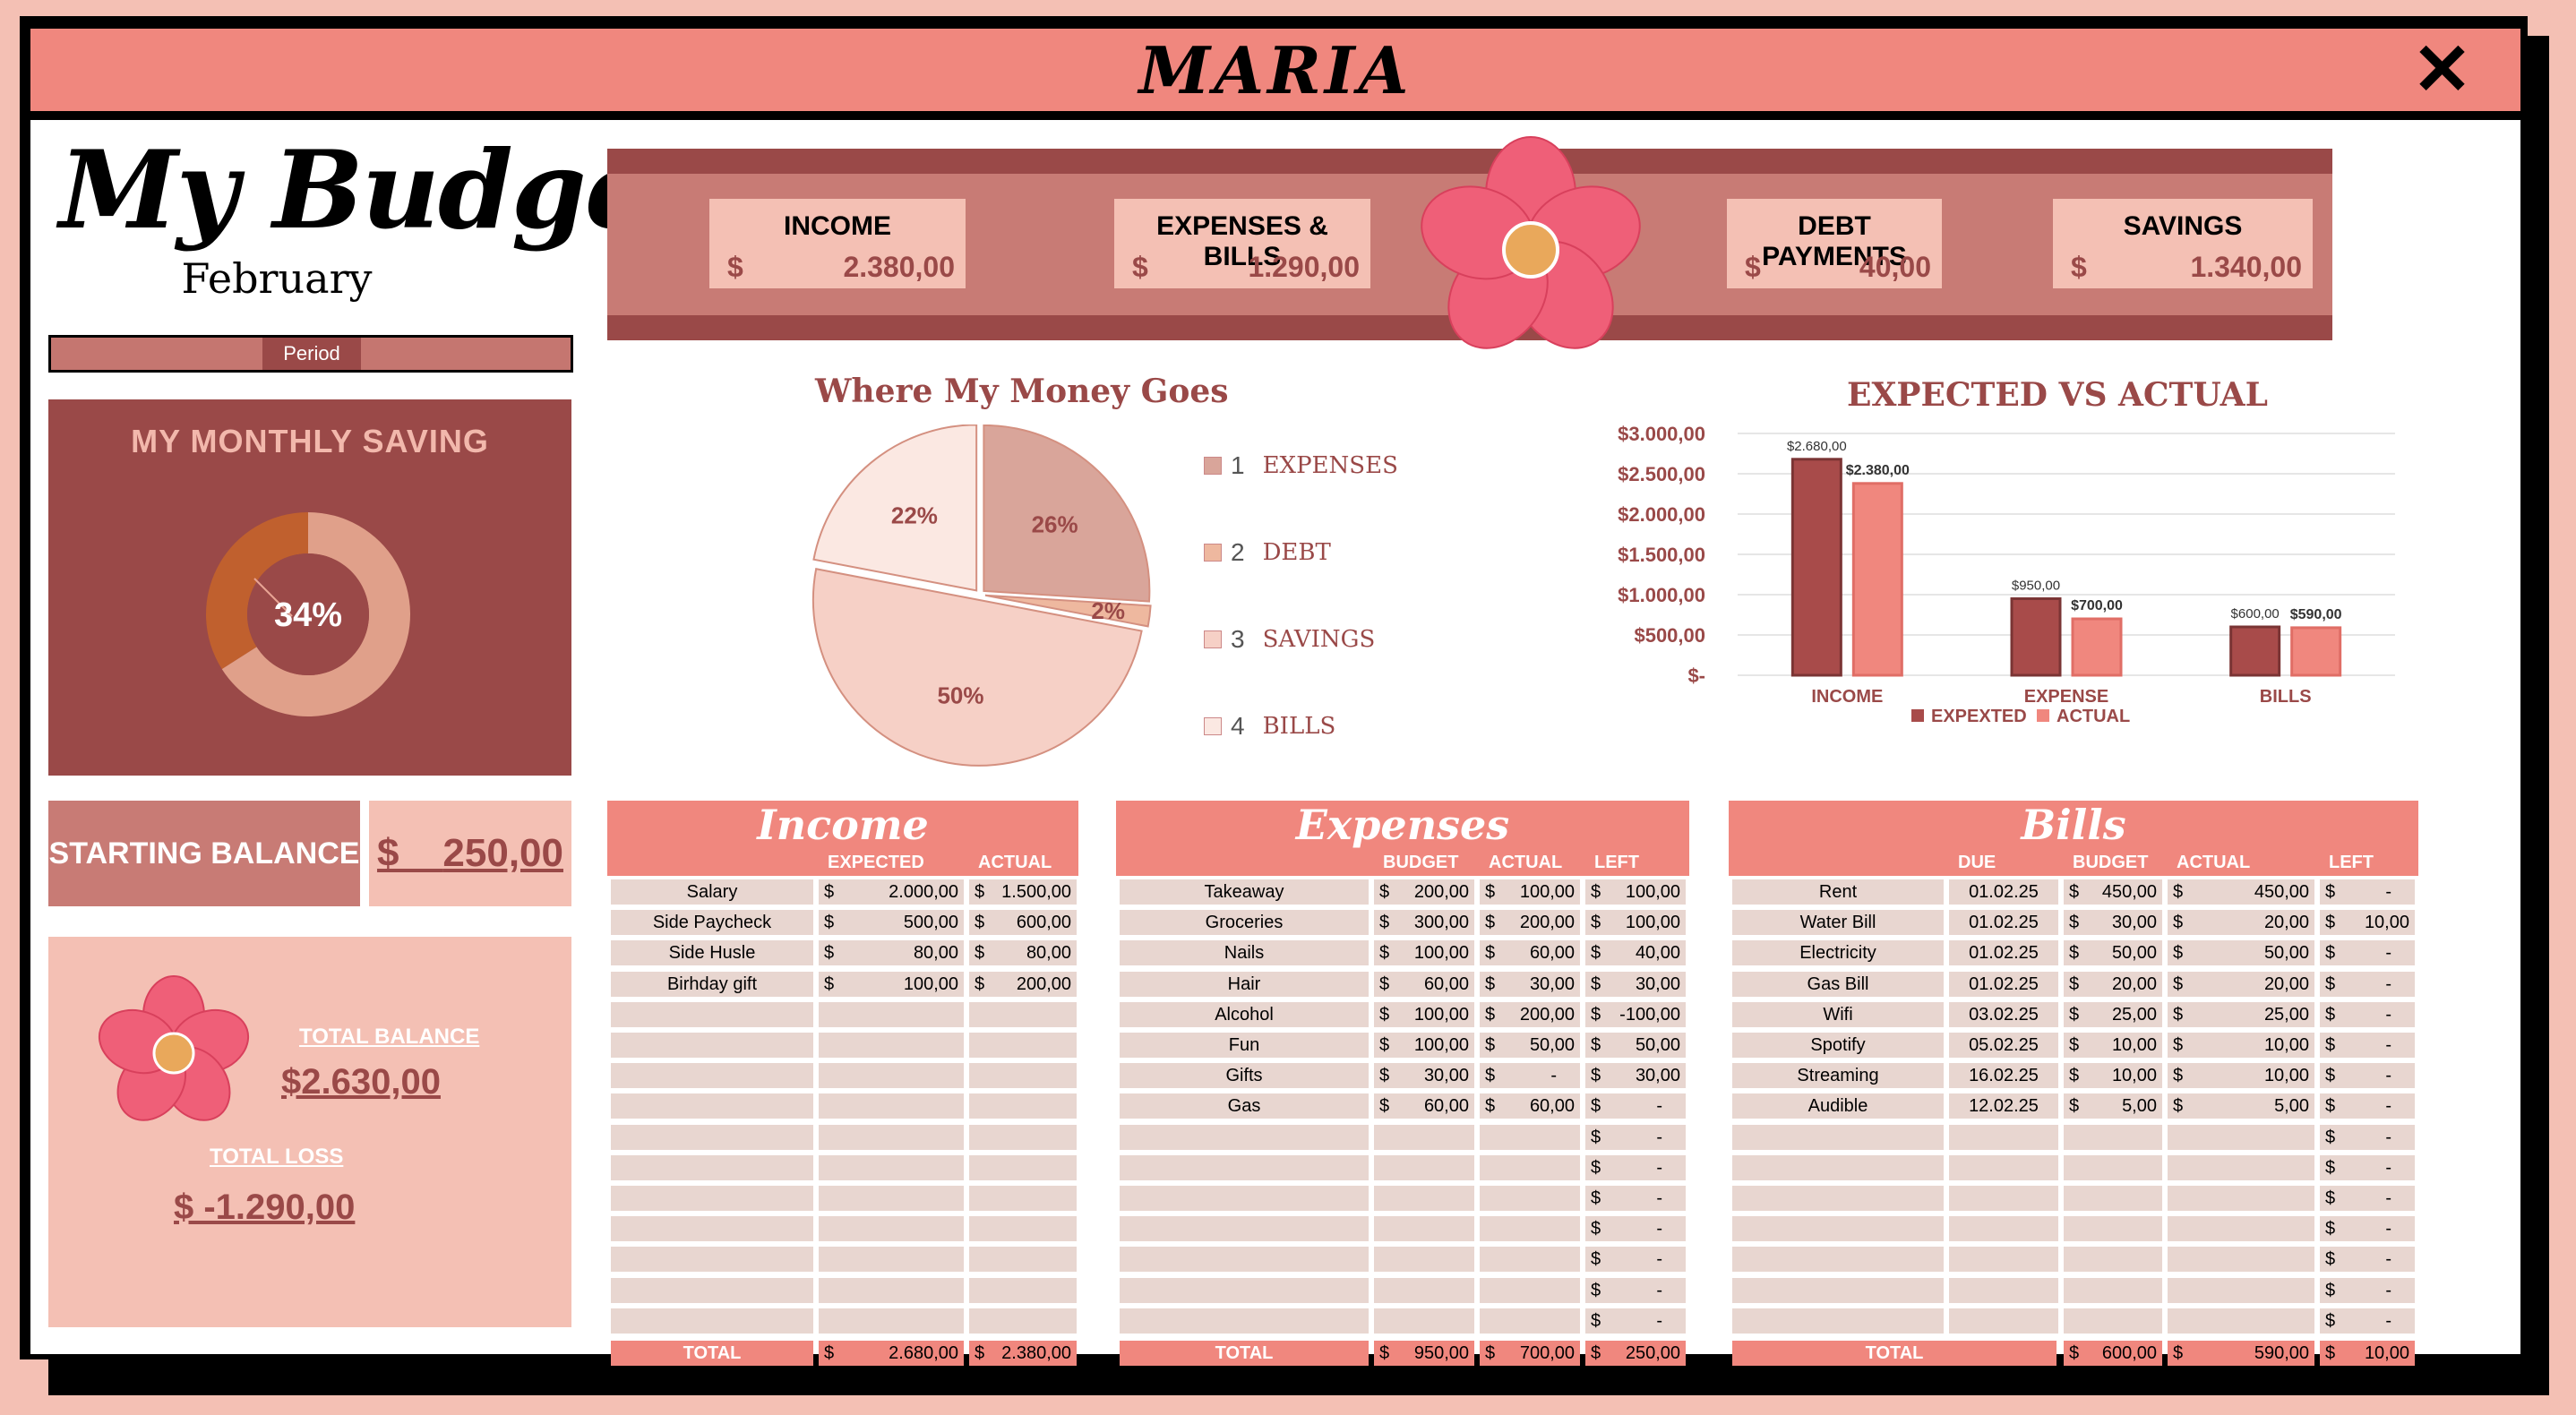  I want to click on table-cell: $80,00, so click(891, 953).